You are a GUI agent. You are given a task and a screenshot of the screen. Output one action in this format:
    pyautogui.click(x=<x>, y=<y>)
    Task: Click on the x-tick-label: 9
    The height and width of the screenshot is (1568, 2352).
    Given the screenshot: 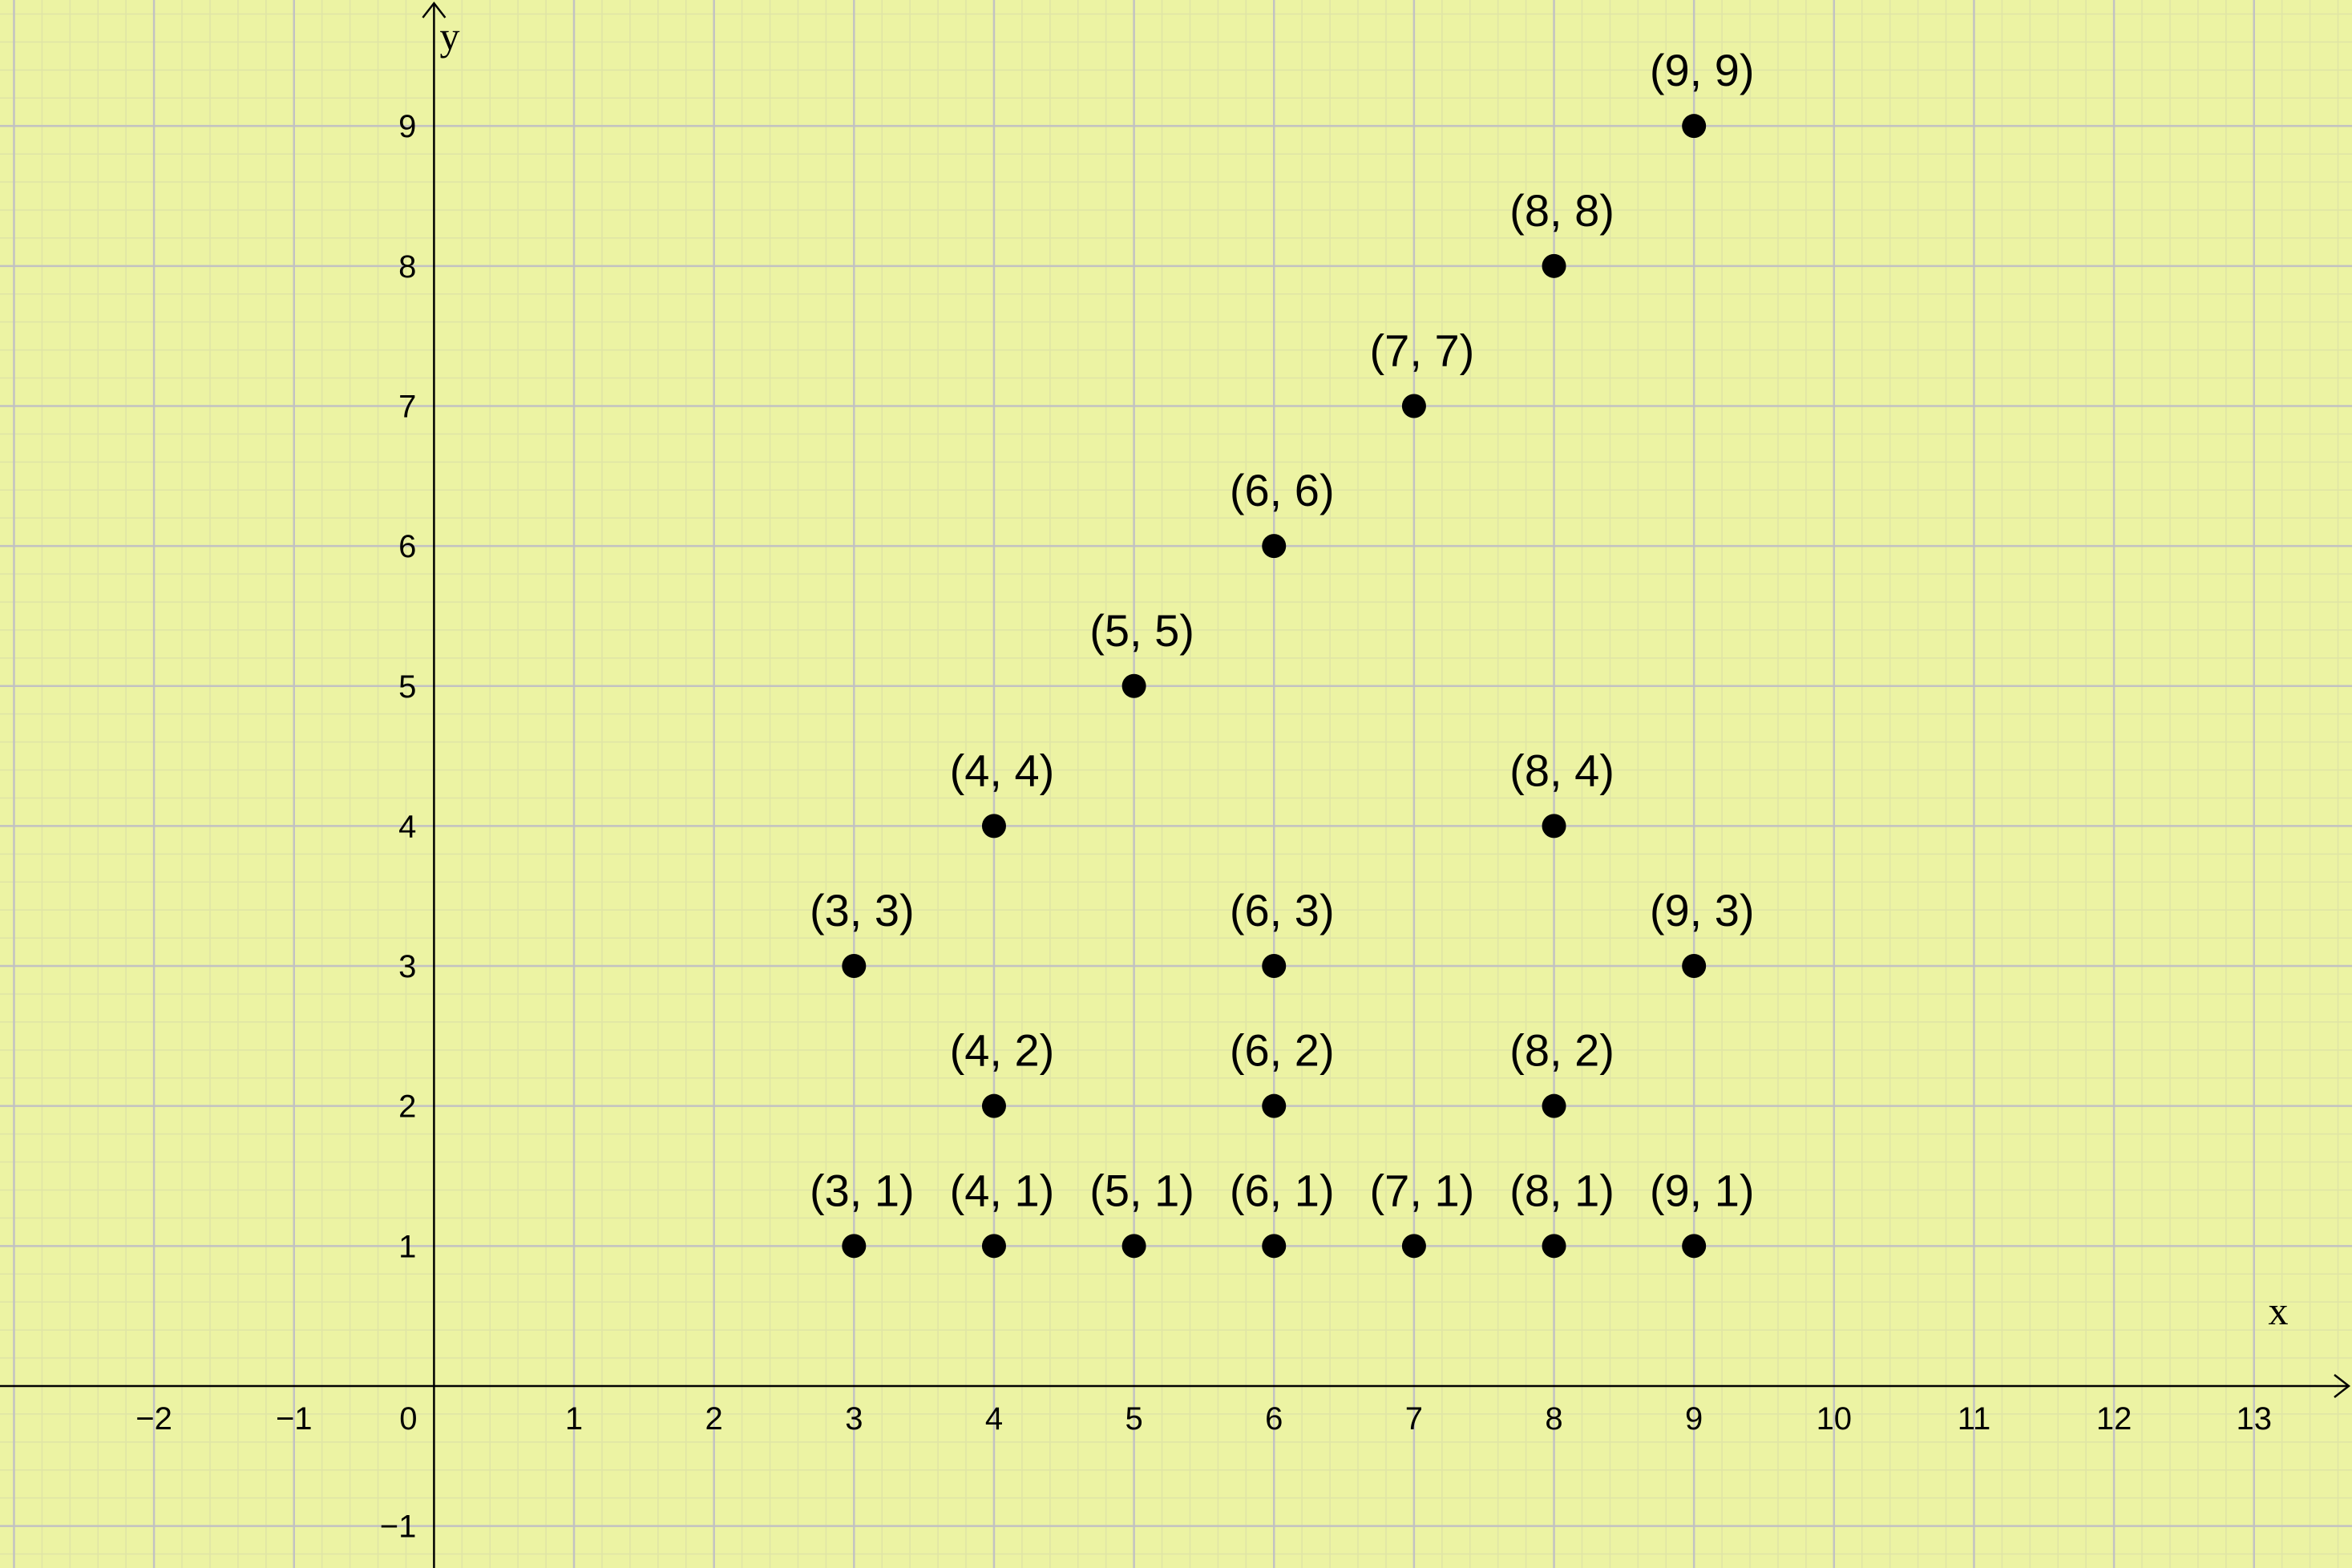 What is the action you would take?
    pyautogui.click(x=1694, y=1419)
    